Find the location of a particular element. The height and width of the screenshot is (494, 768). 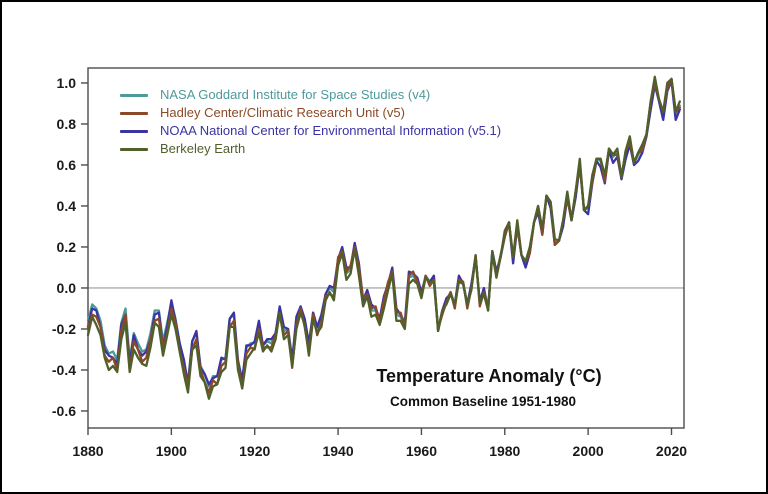

y-tick-label: 0.2 is located at coordinates (67, 247).